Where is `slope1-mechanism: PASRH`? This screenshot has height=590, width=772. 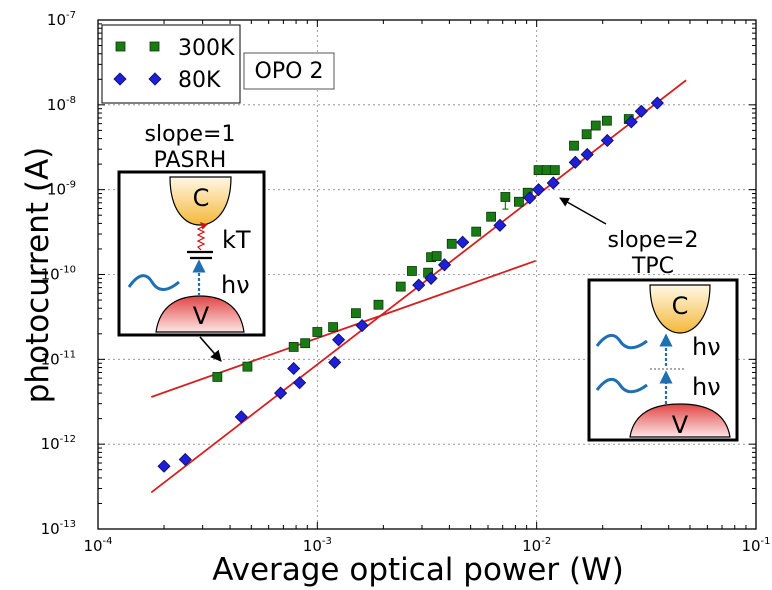 slope1-mechanism: PASRH is located at coordinates (190, 160).